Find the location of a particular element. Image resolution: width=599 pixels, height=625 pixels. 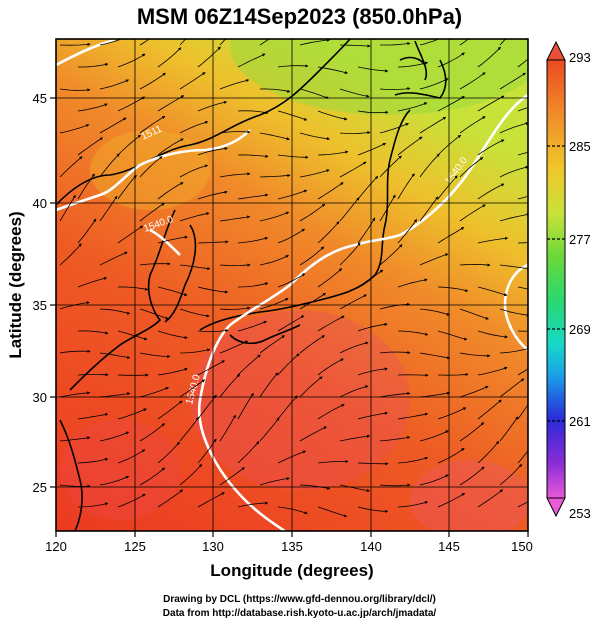

chart-title: MSM 06Z14Sep2023 (850.0hPa) is located at coordinates (299, 16).